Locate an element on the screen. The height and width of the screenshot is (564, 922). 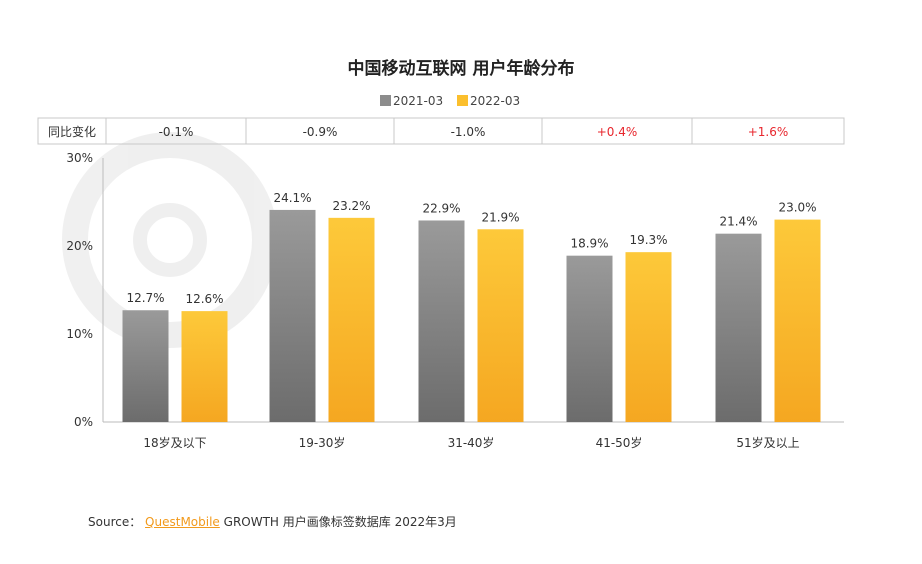
data-label-2022-4: 23.0% is located at coordinates (797, 208).